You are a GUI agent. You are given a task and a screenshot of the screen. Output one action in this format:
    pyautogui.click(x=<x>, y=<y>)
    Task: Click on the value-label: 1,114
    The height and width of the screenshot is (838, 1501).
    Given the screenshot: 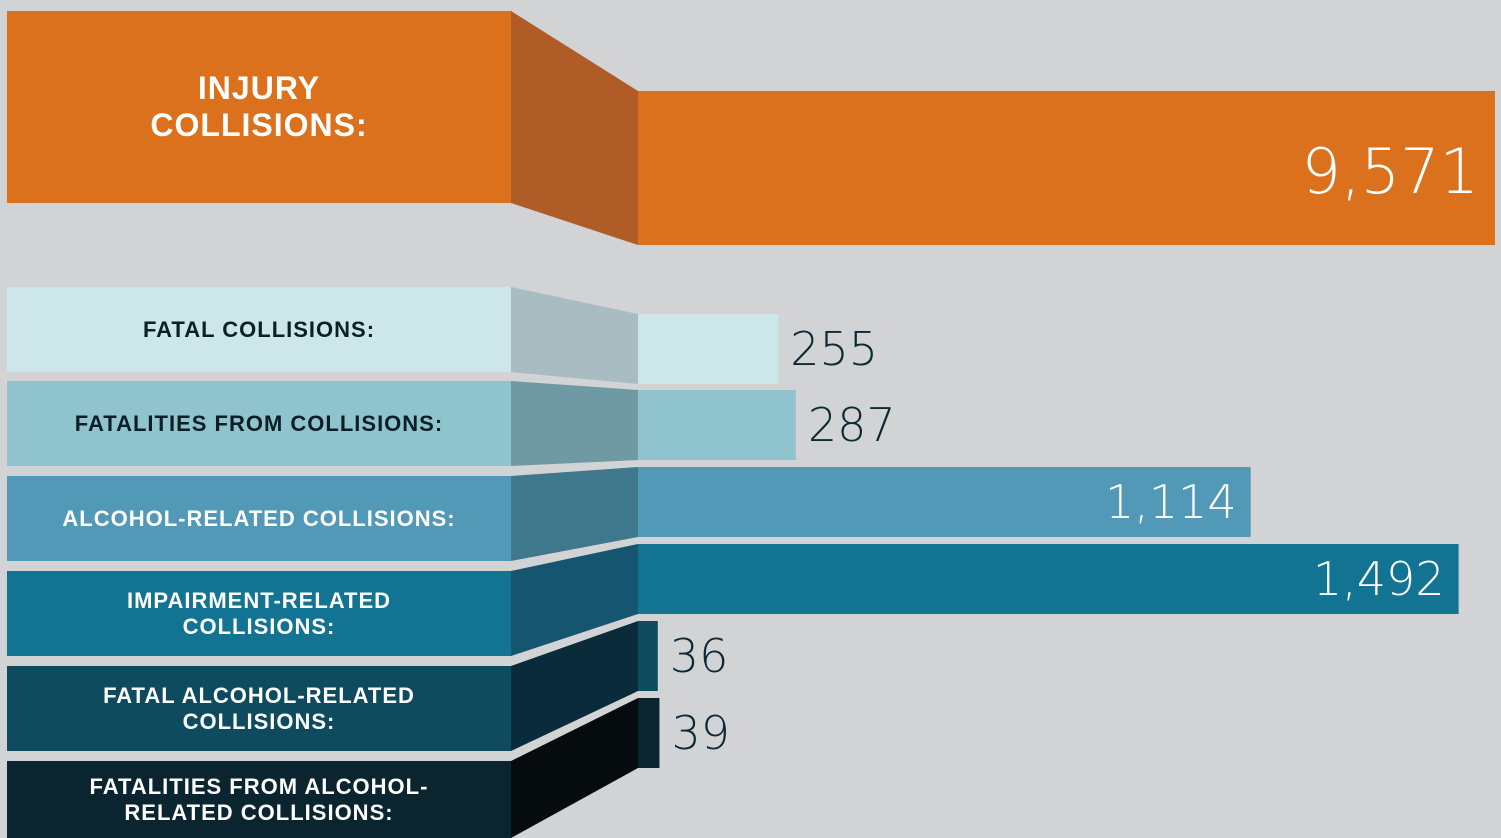 What is the action you would take?
    pyautogui.click(x=1170, y=502)
    